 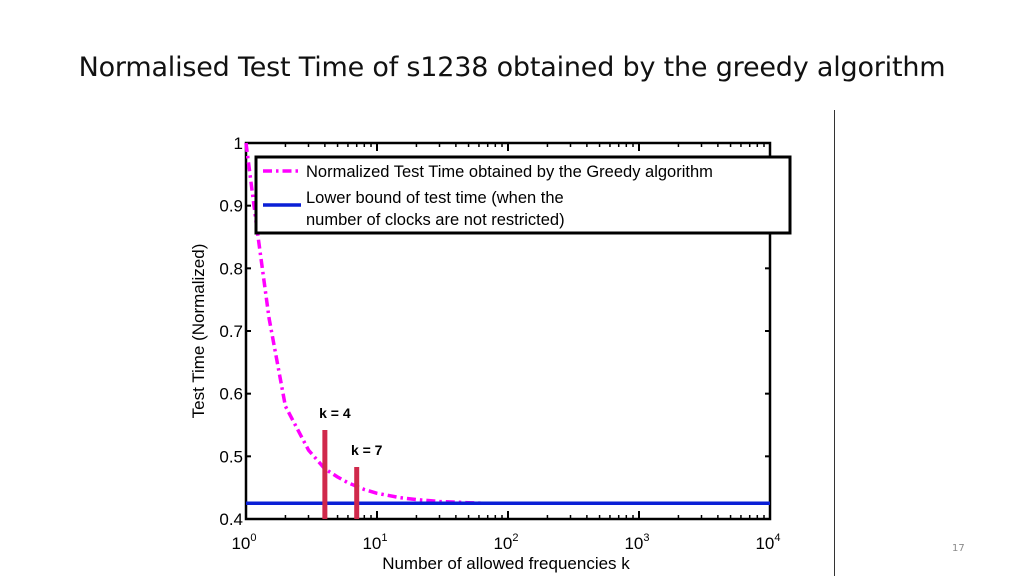 What do you see at coordinates (231, 519) in the screenshot?
I see `y-tick-label: 0.4` at bounding box center [231, 519].